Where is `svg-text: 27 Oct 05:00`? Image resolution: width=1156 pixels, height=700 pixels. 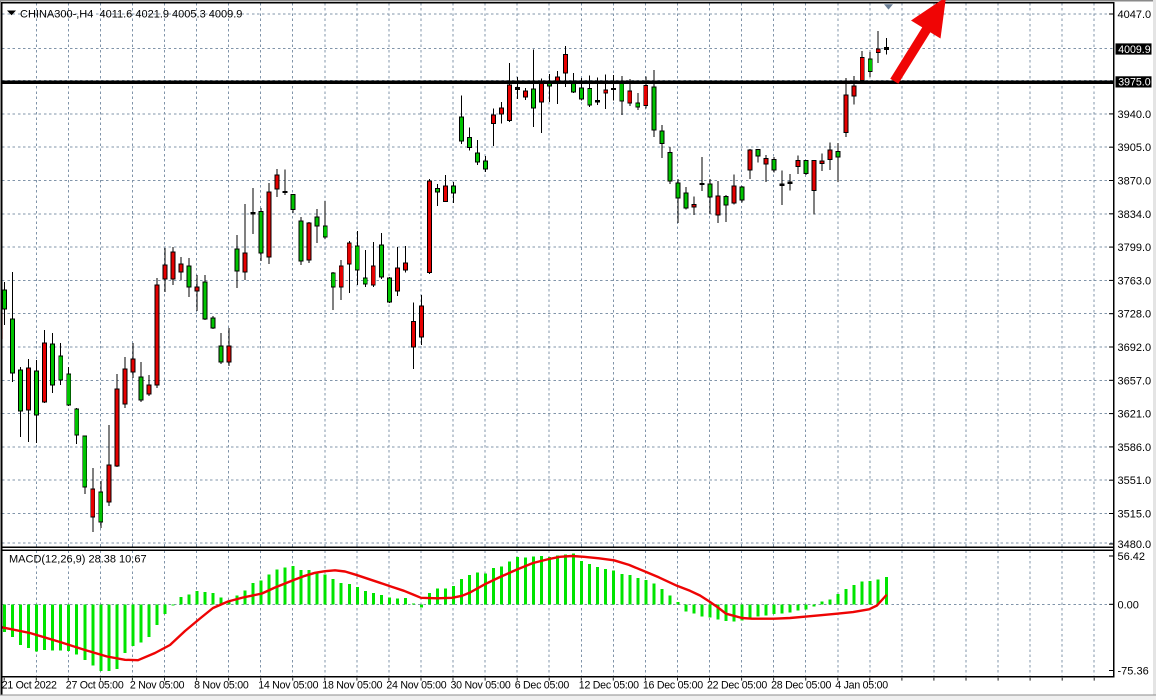
svg-text: 27 Oct 05:00 is located at coordinates (95, 686).